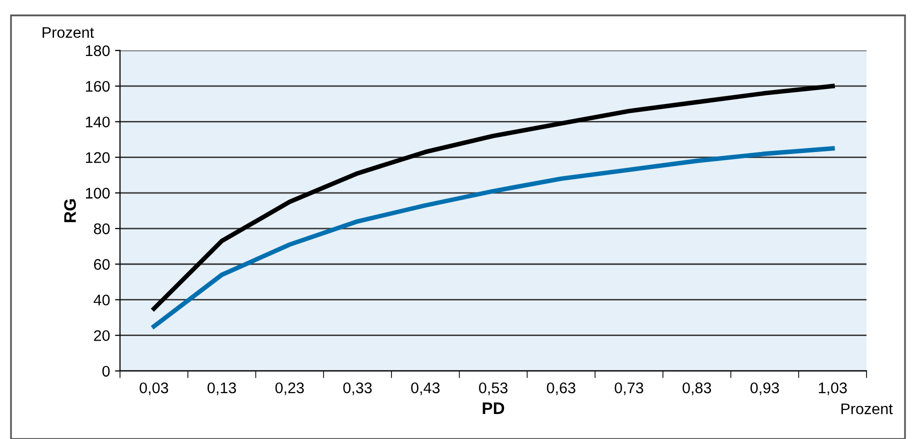  I want to click on x-tick-label: 0,13, so click(222, 389).